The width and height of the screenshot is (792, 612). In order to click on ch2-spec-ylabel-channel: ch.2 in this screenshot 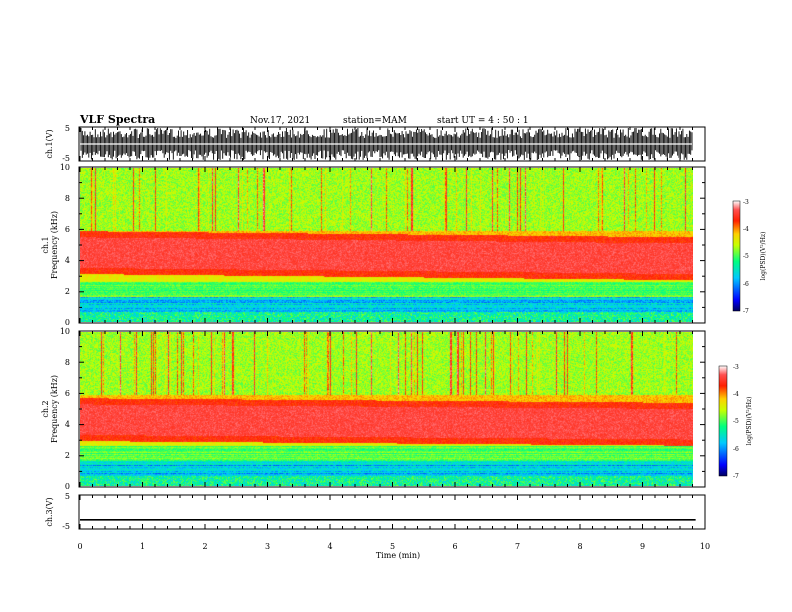, I will do `click(45, 408)`.